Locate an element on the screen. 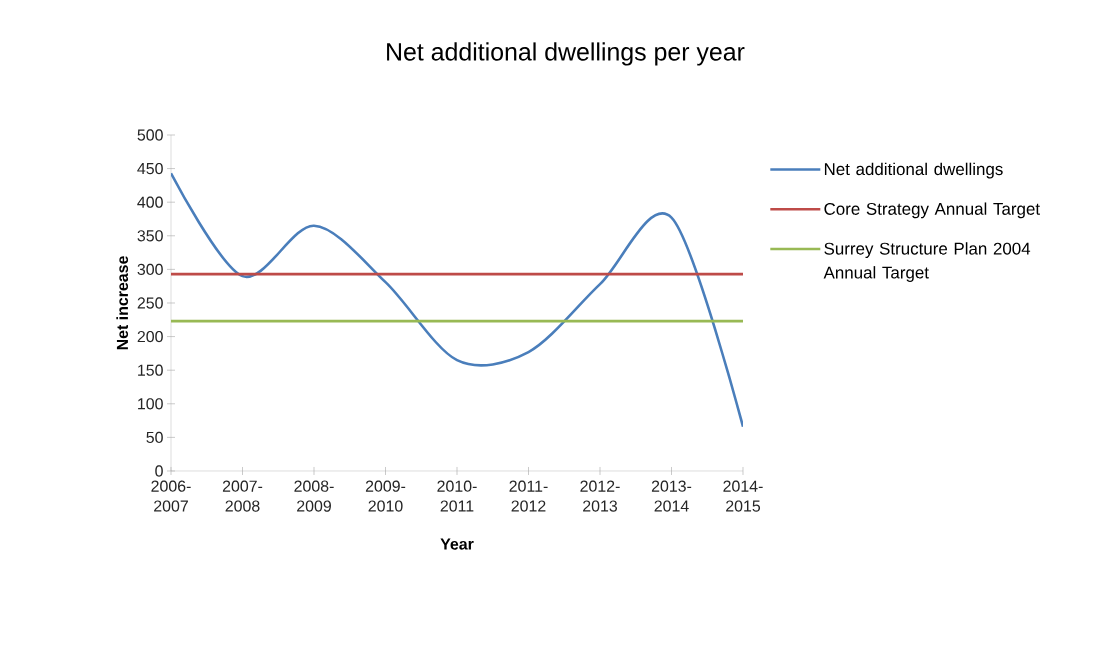 The image size is (1120, 650). legend-label: Net additional dwellings is located at coordinates (913, 170).